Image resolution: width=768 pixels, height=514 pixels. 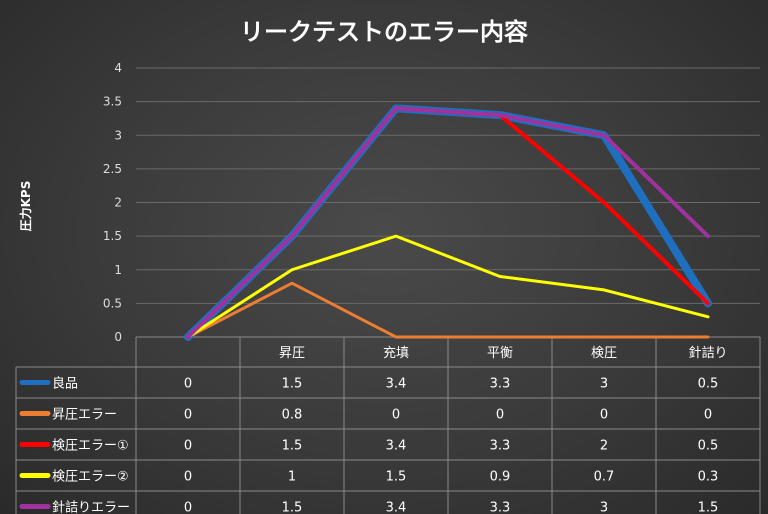 I want to click on legend-label: 検圧エラー①, so click(x=90, y=446).